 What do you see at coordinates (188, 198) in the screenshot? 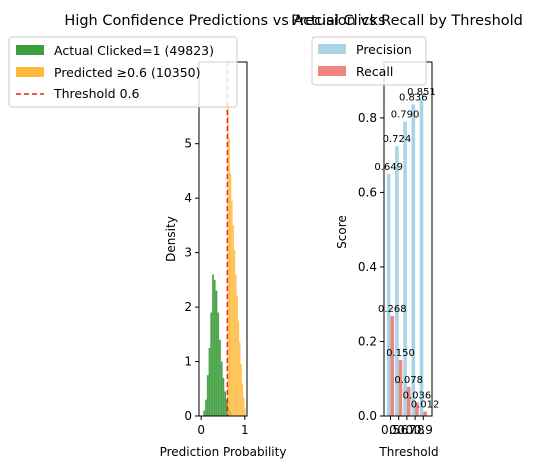
I see `histogram-ytick-label-4: 4` at bounding box center [188, 198].